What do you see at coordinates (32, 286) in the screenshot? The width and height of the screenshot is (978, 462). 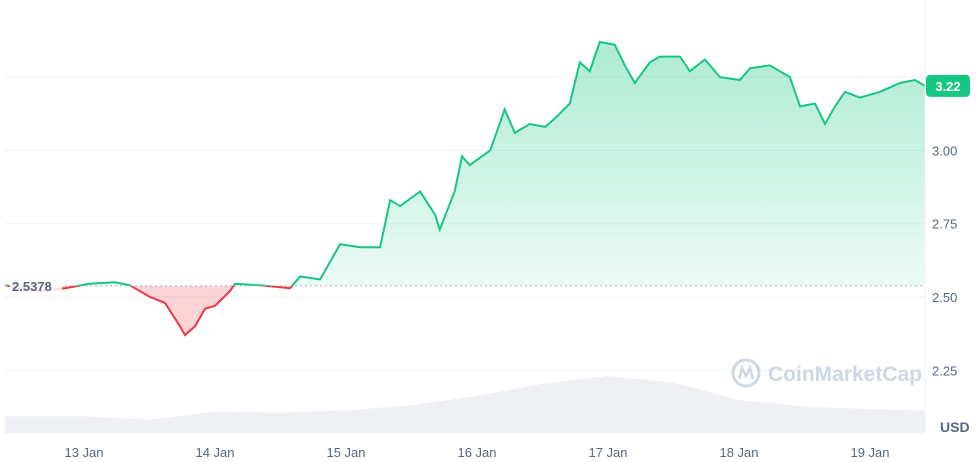 I see `baseline-label: 2.5378` at bounding box center [32, 286].